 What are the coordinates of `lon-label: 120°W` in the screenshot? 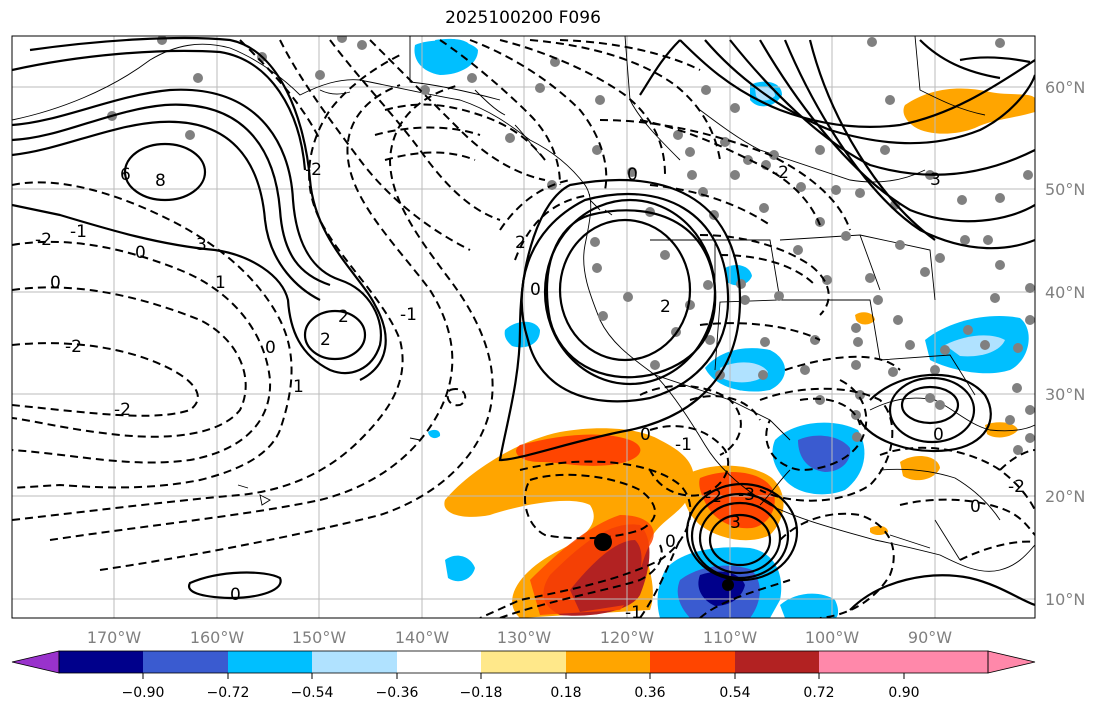 It's located at (627, 637).